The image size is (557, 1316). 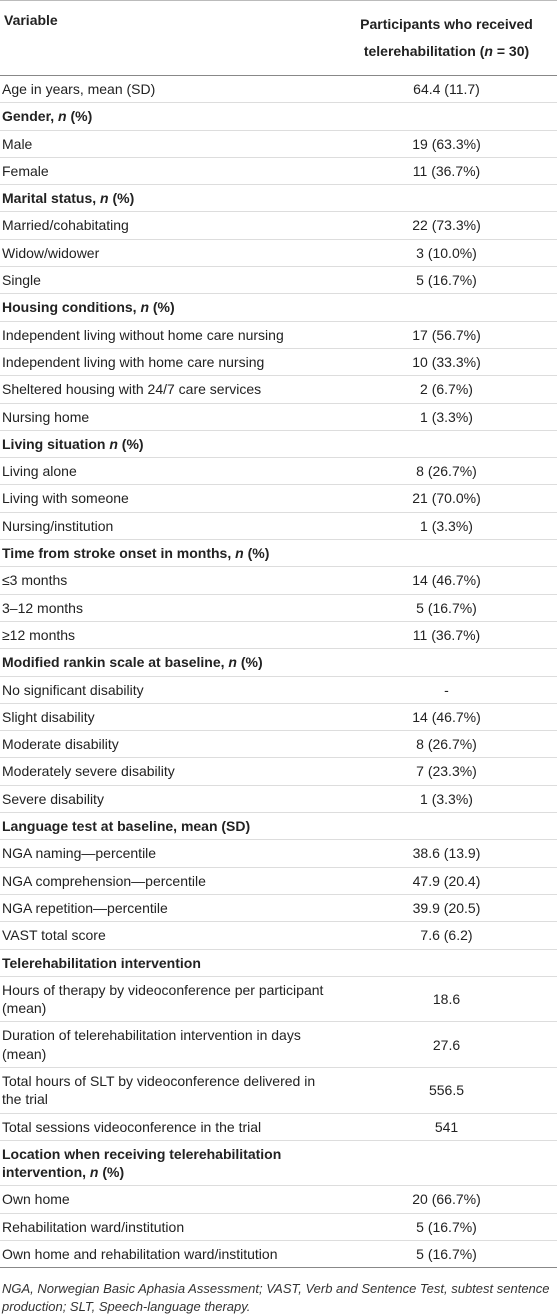 I want to click on data-row: Rehabilitation ward/institution 5 (16.7%), so click(x=278, y=1227).